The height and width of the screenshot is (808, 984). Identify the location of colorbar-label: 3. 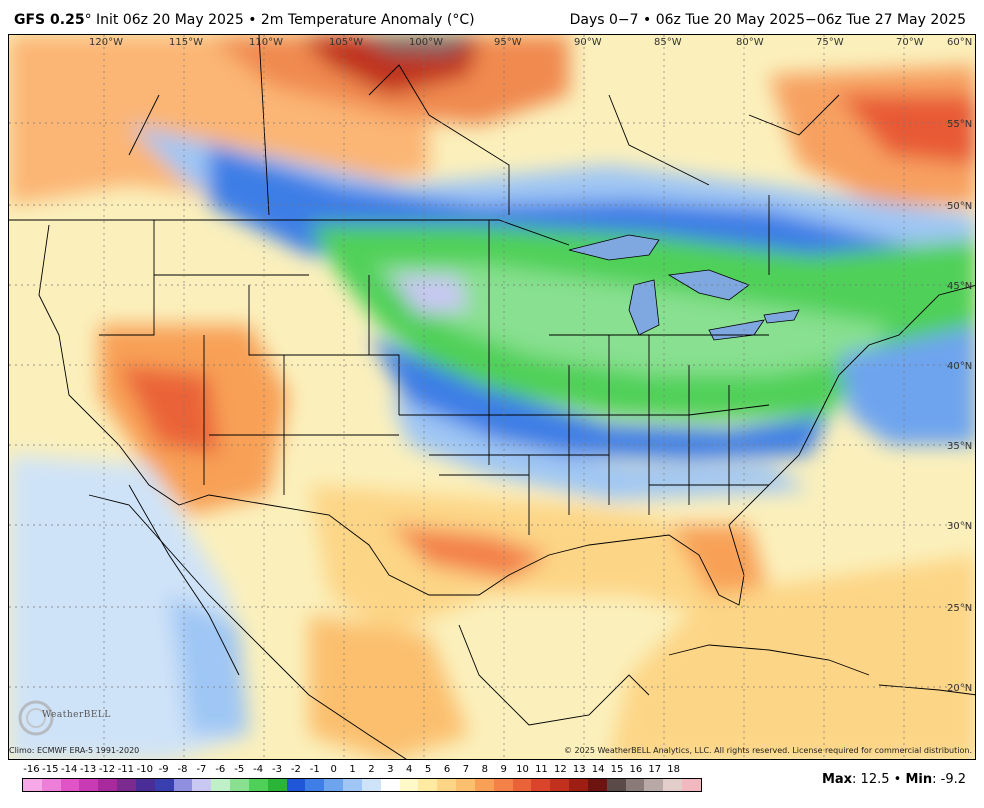
(390, 769).